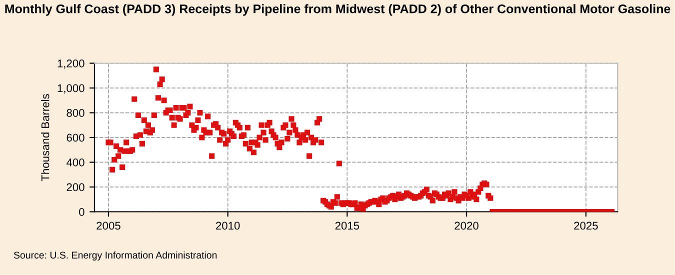 The image size is (675, 275). Describe the element at coordinates (586, 226) in the screenshot. I see `x-tick-label: 2025` at that location.